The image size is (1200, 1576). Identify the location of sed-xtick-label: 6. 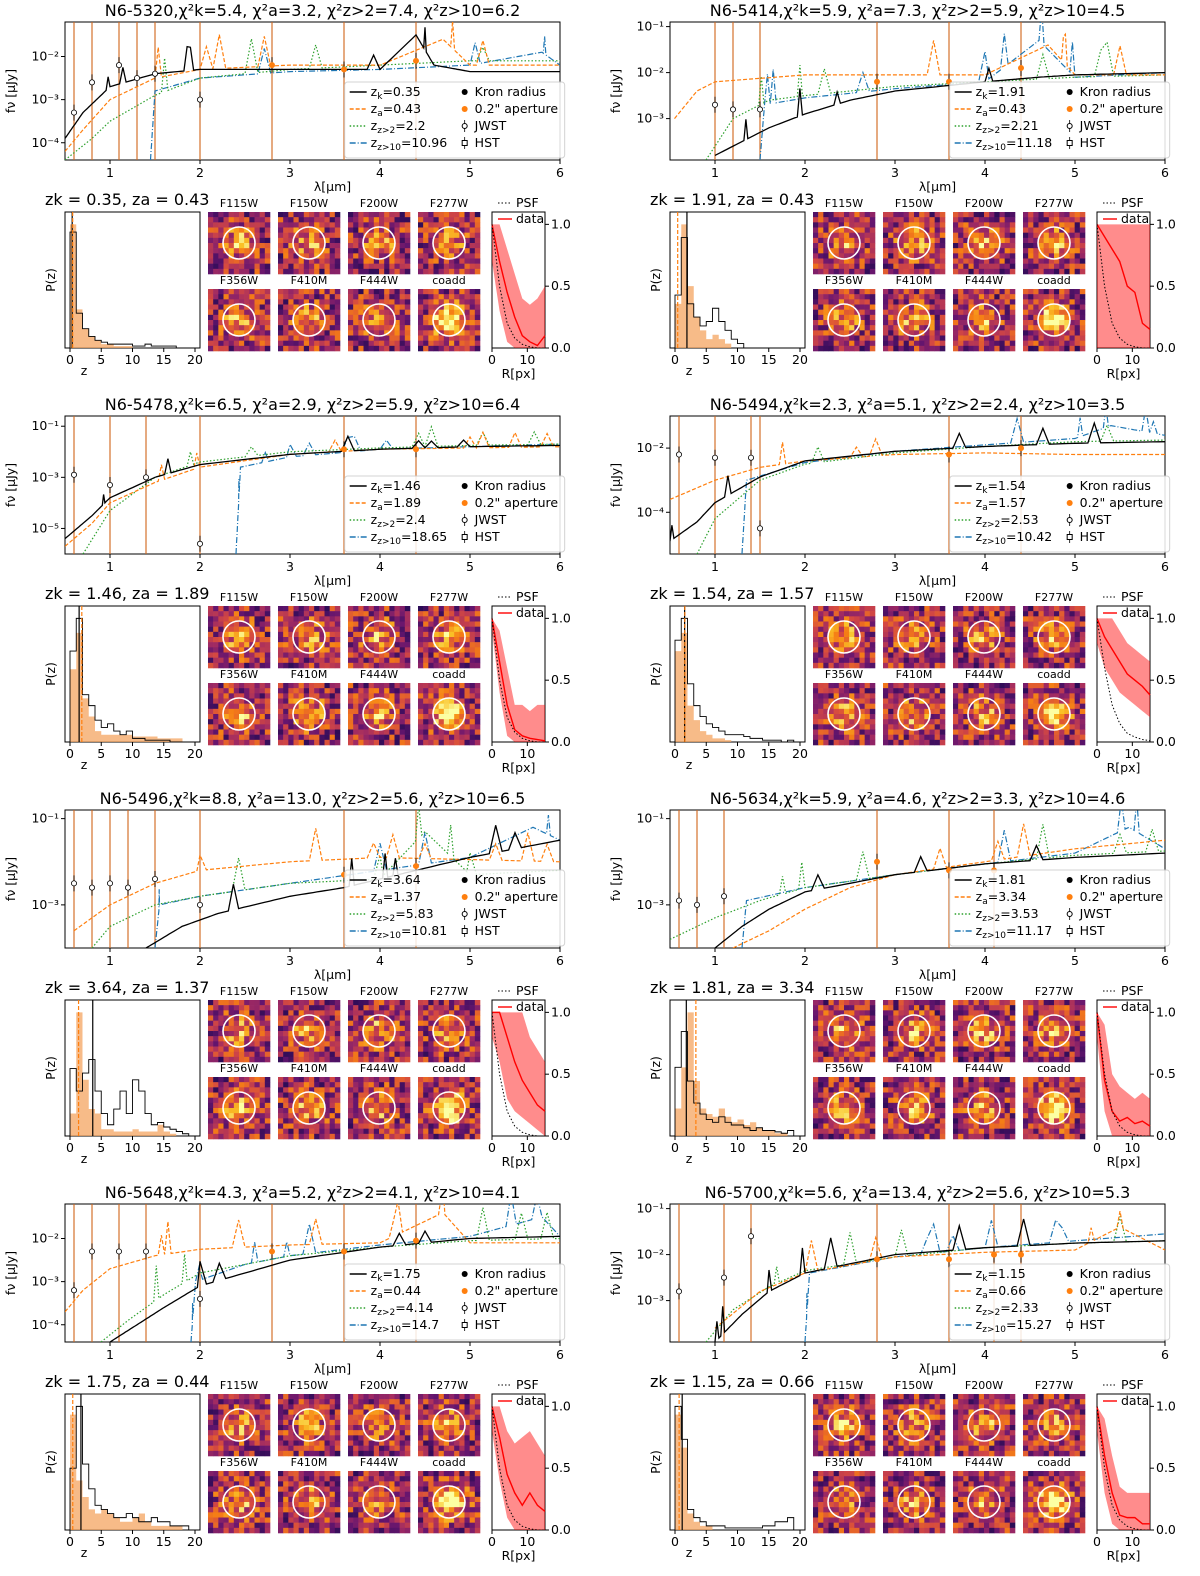
(560, 1354).